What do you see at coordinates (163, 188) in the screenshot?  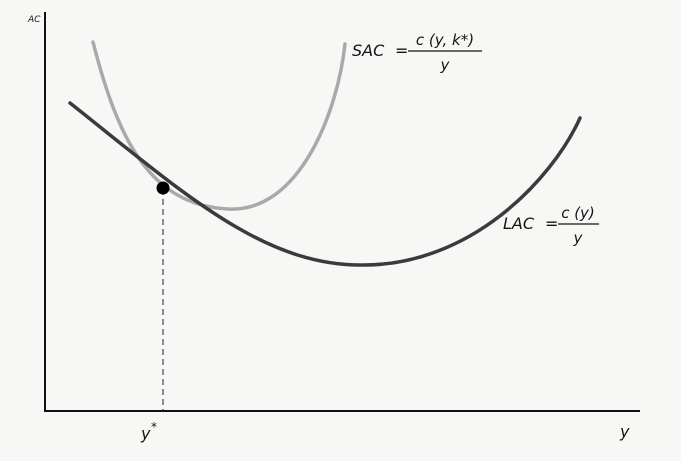 I see `tangency-point` at bounding box center [163, 188].